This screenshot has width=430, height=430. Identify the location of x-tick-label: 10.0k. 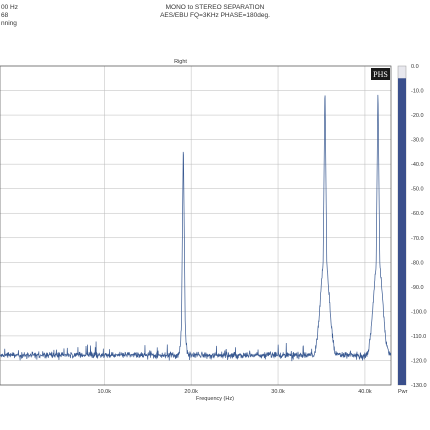
(105, 392).